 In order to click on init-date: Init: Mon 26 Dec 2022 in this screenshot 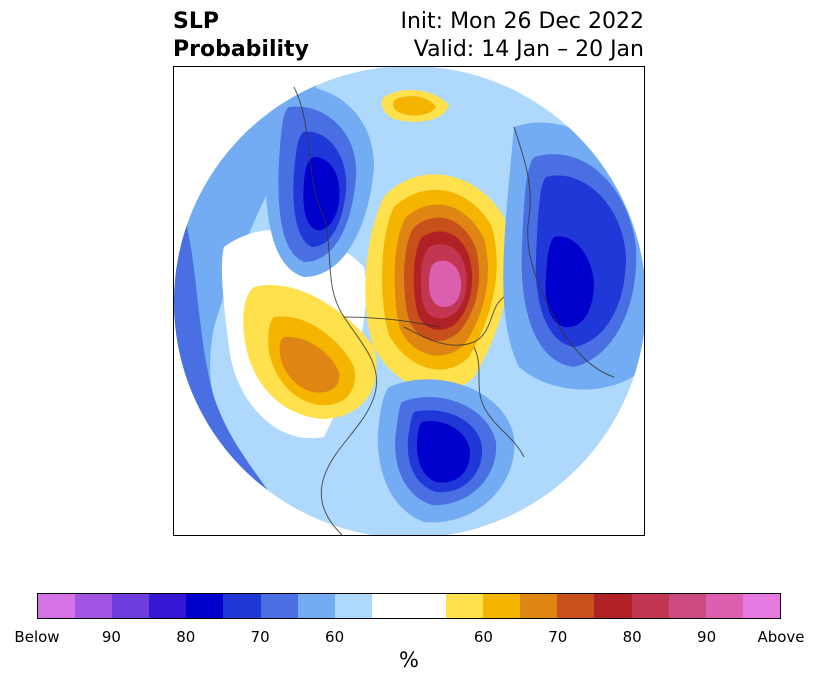, I will do `click(522, 21)`.